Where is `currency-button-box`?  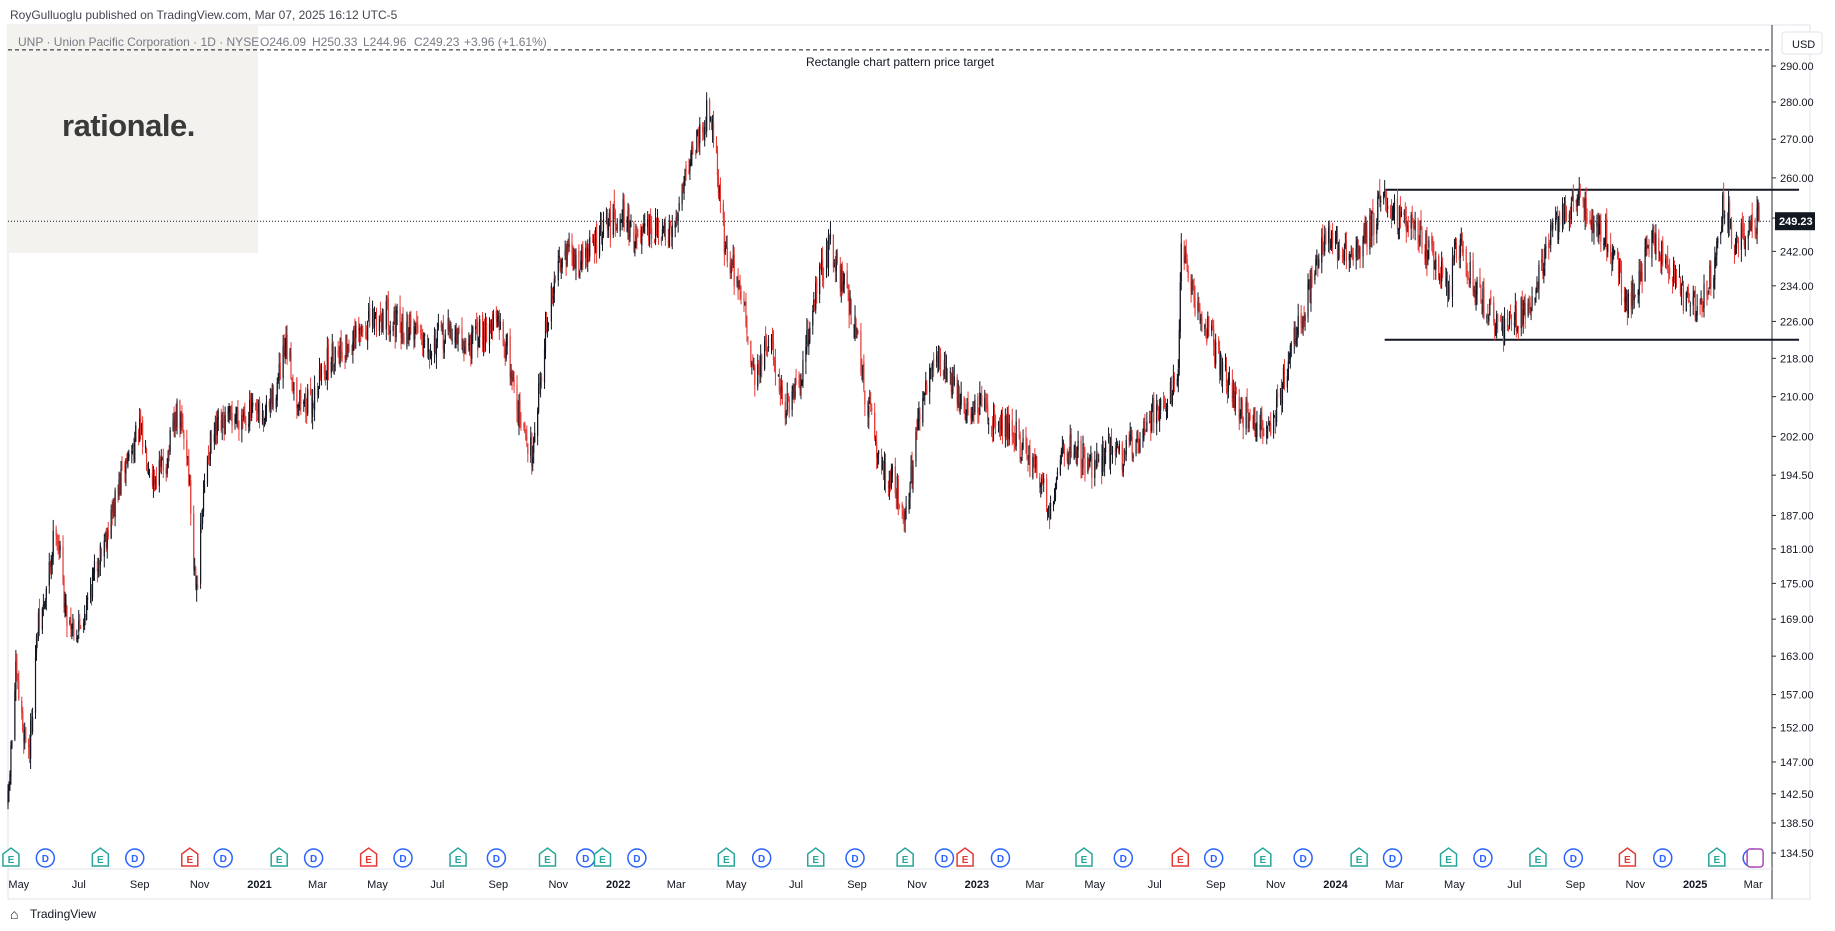 currency-button-box is located at coordinates (1802, 43).